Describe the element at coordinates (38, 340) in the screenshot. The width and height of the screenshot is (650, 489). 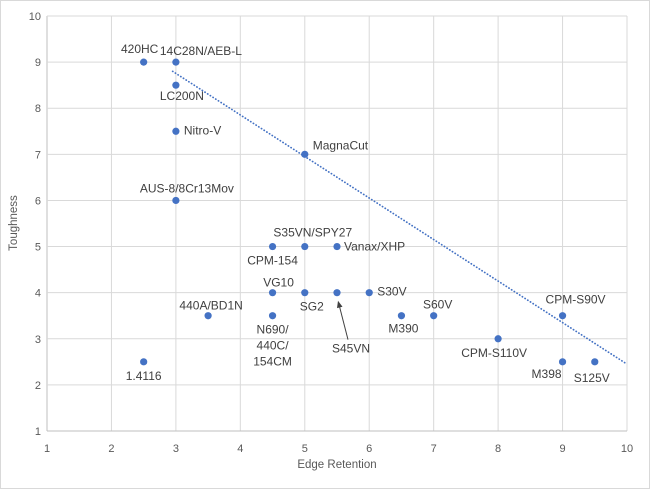
I see `y-tick-label: 3` at that location.